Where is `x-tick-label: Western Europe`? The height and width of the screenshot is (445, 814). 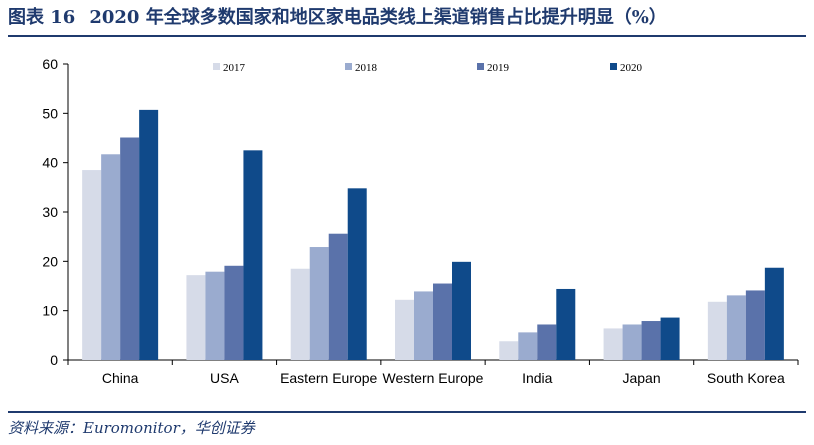
x-tick-label: Western Europe is located at coordinates (433, 378).